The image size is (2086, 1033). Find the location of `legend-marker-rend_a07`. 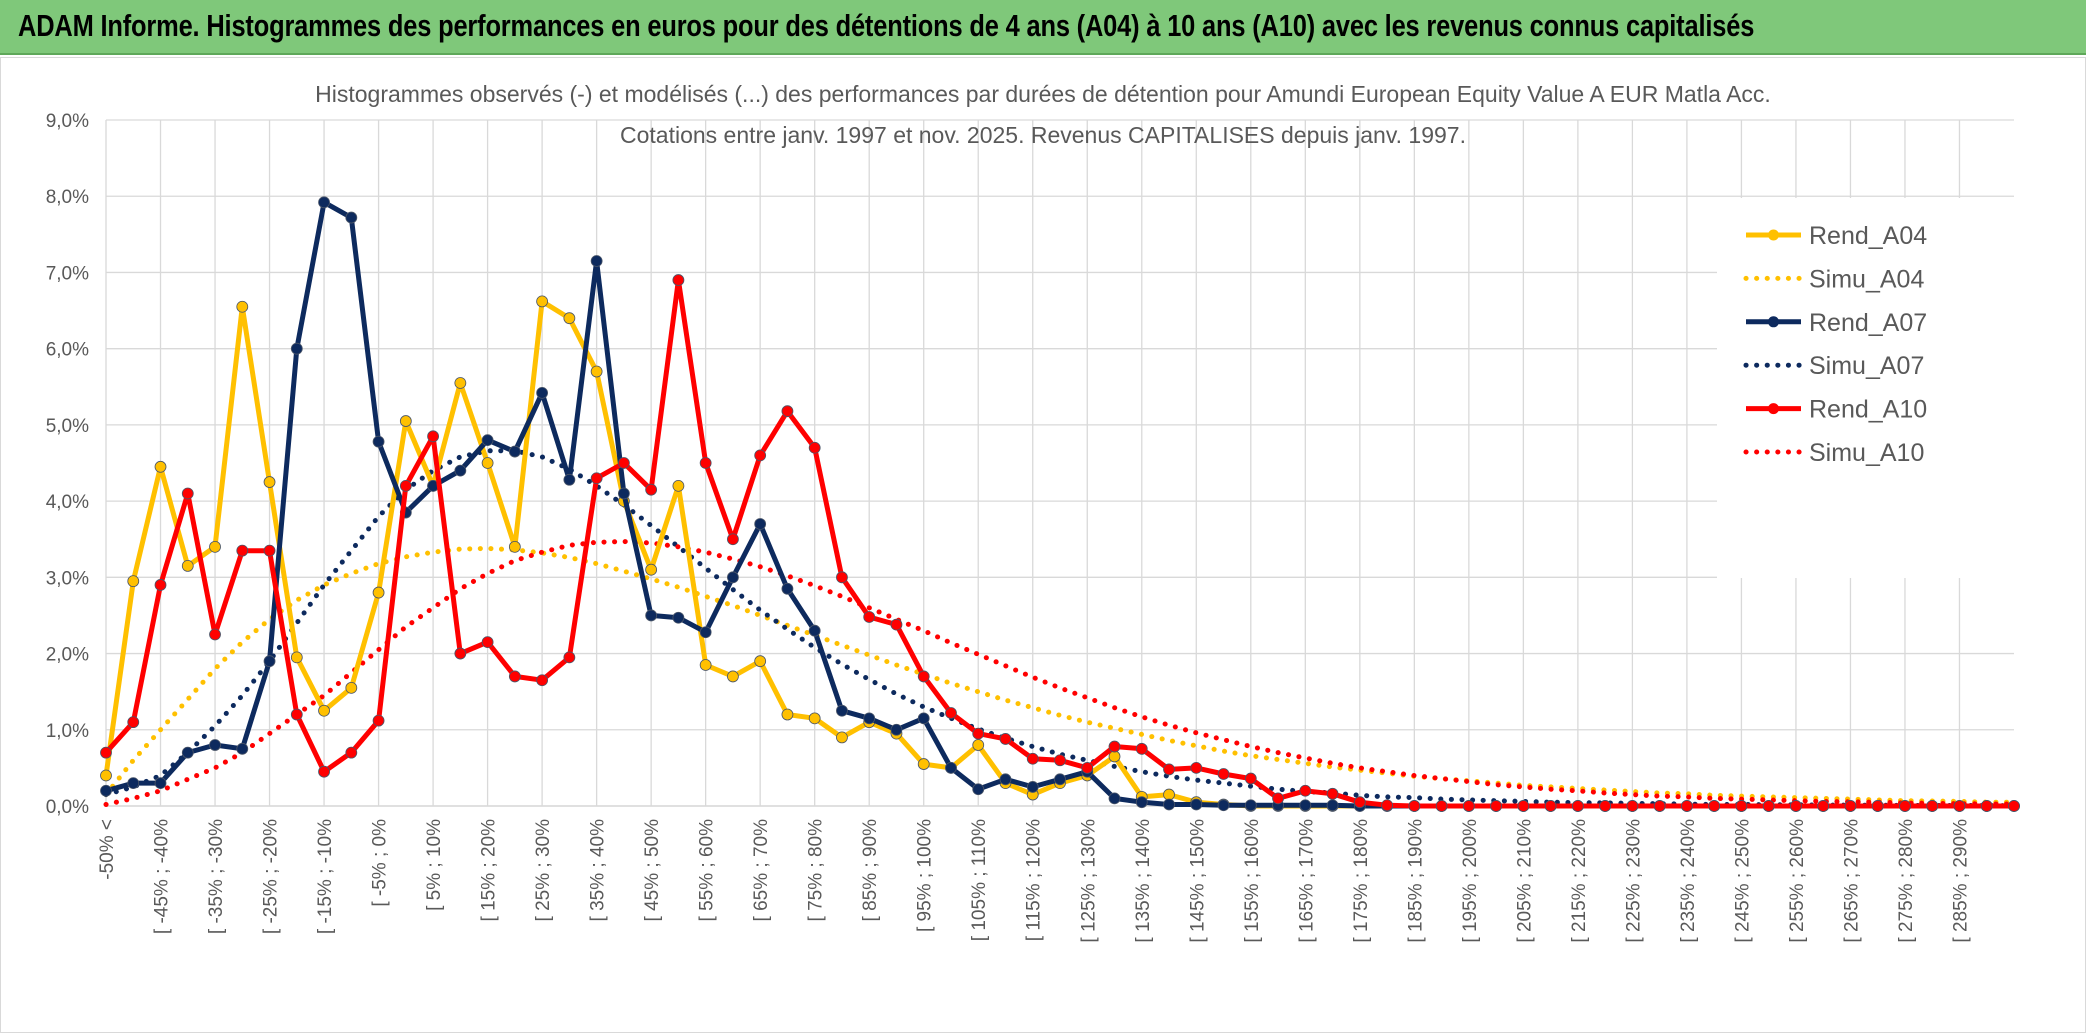

legend-marker-rend_a07 is located at coordinates (1773, 322).